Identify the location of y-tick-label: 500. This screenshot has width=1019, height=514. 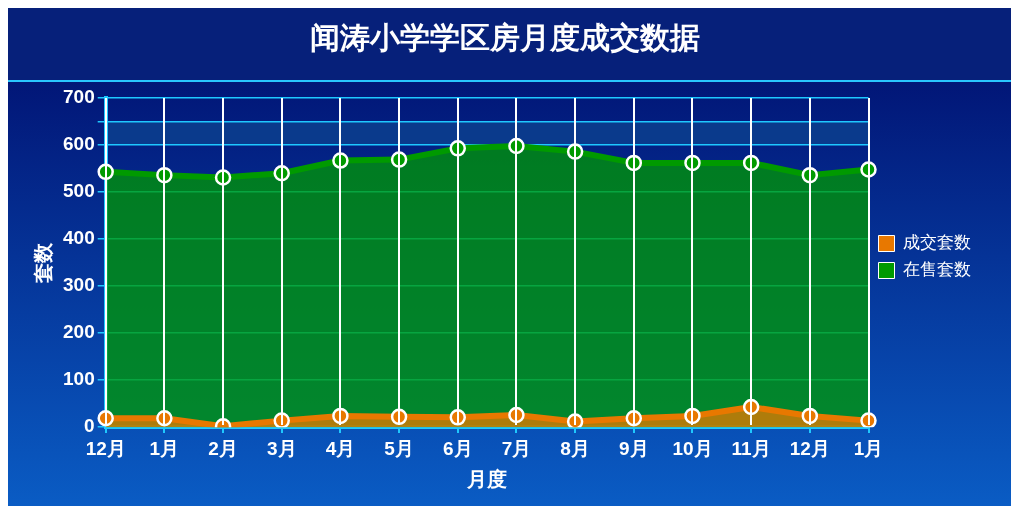
(79, 191).